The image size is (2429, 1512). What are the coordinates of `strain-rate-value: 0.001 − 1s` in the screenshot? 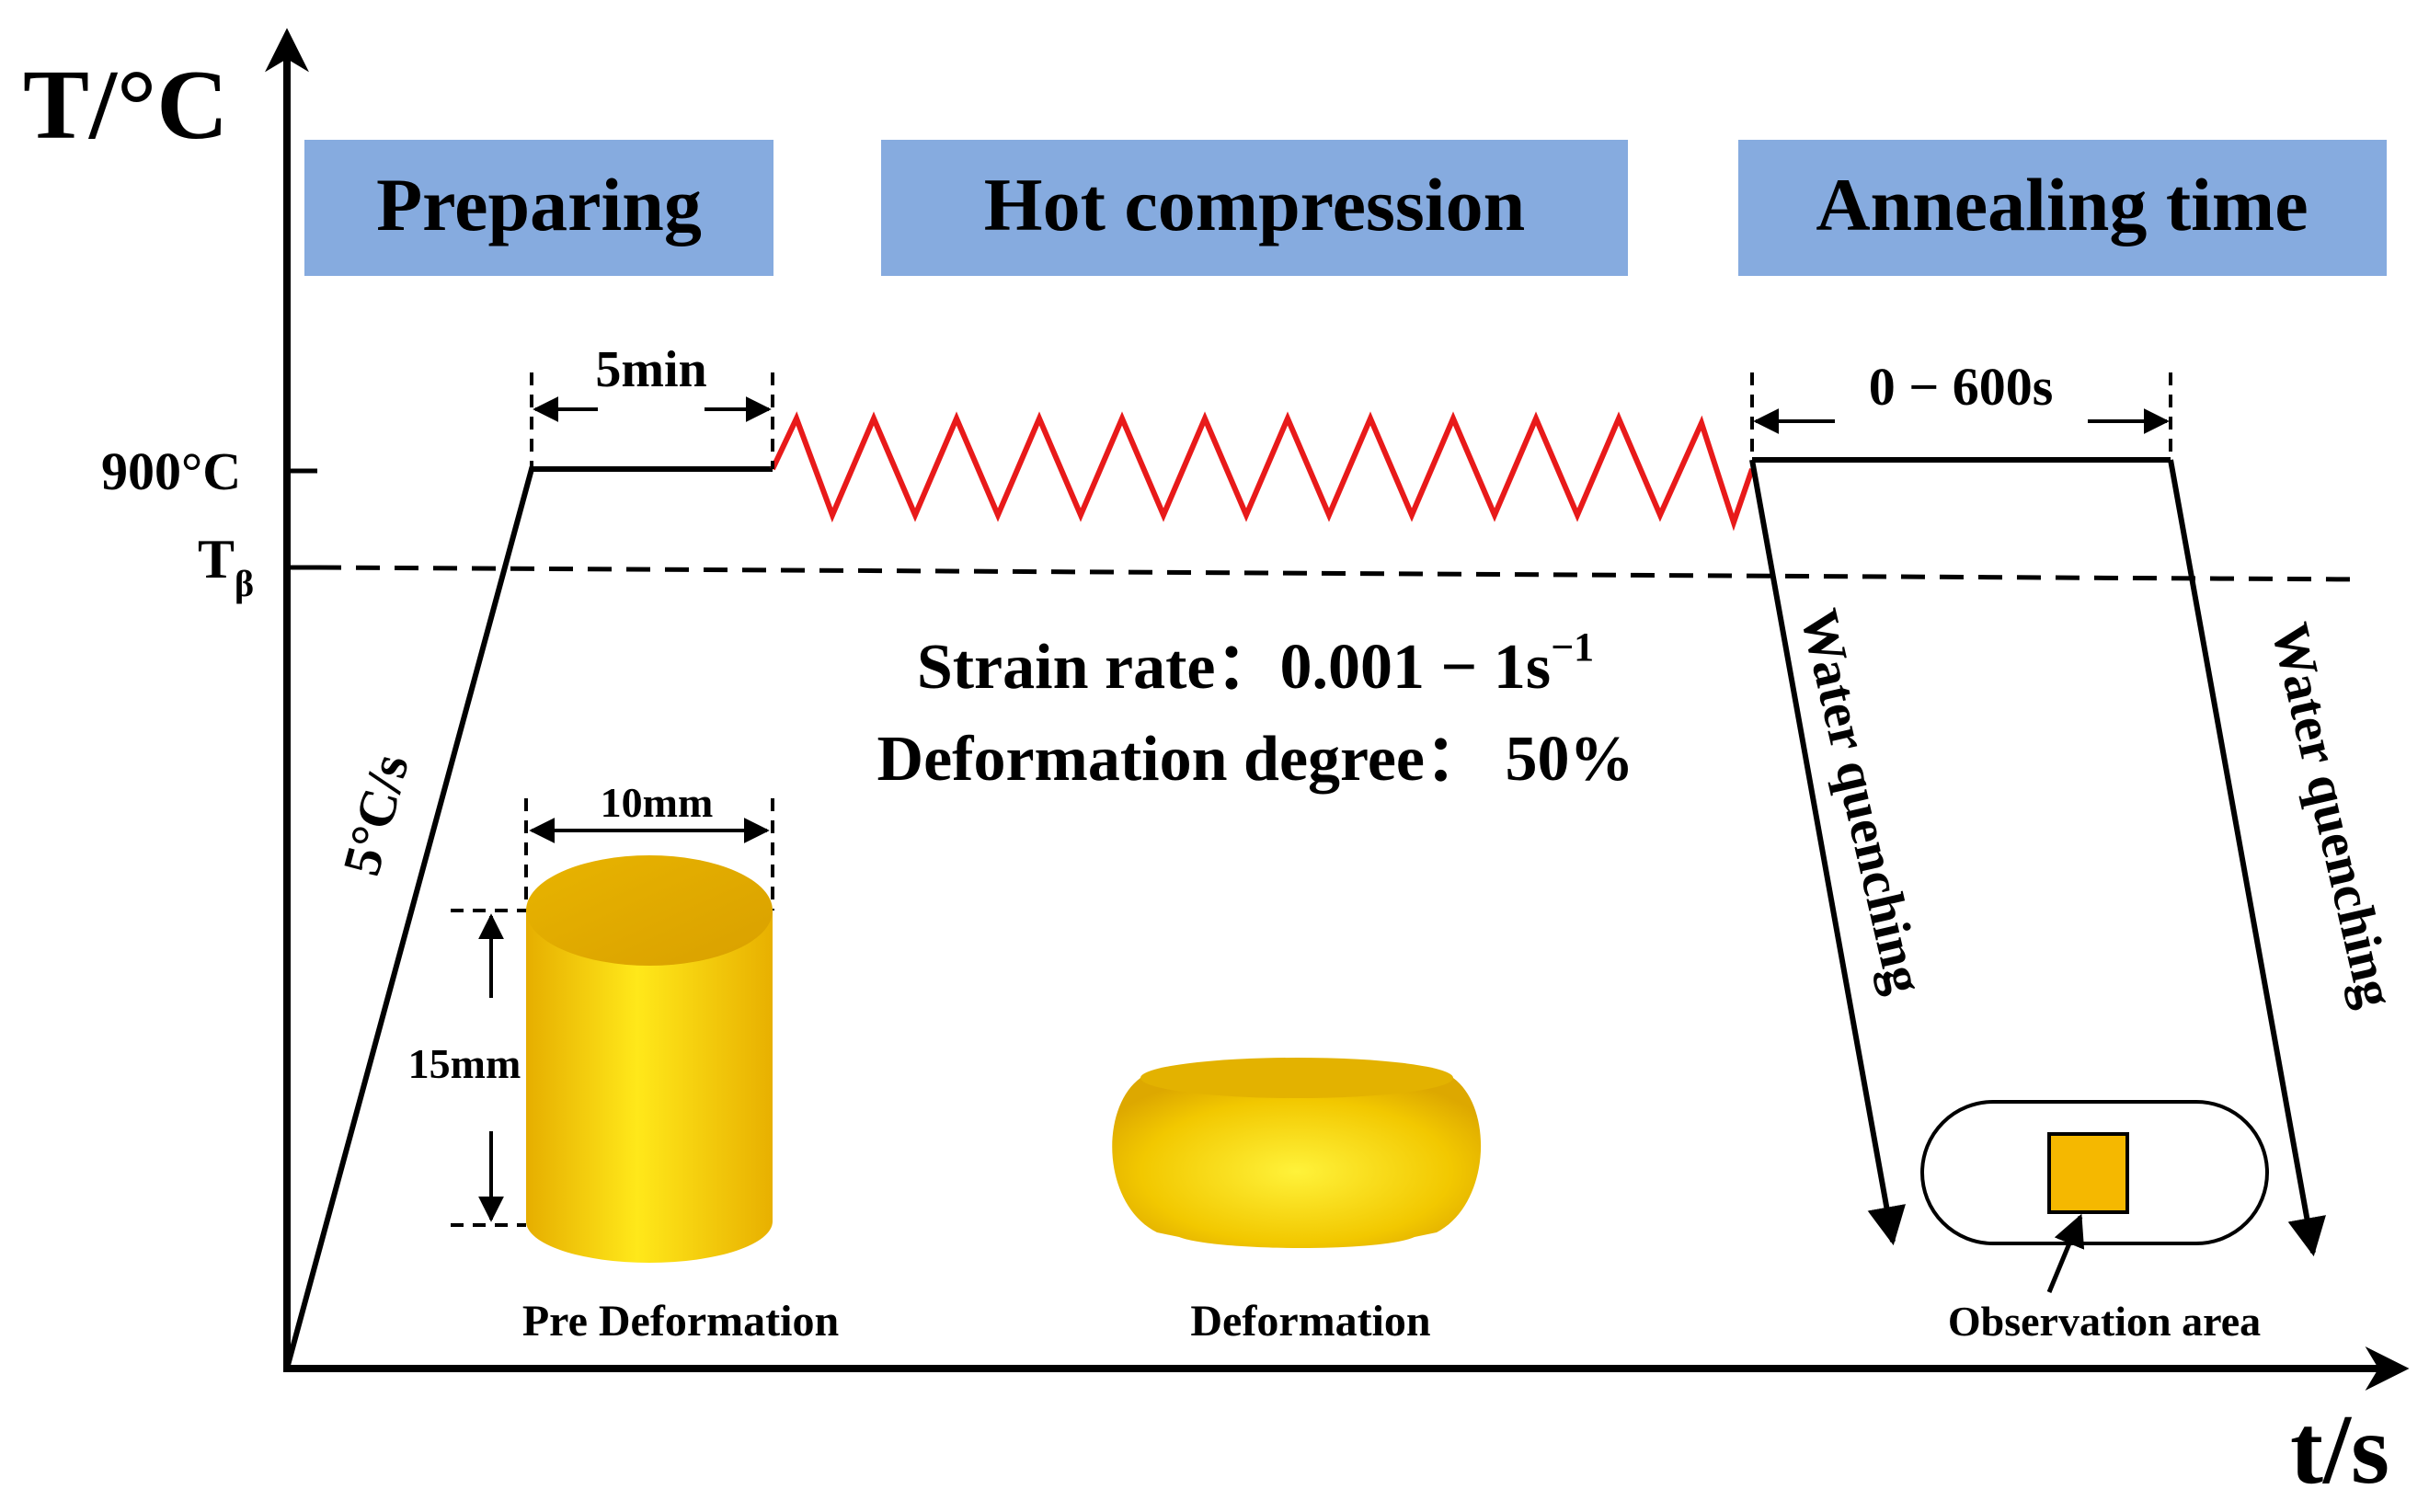 It's located at (1415, 667).